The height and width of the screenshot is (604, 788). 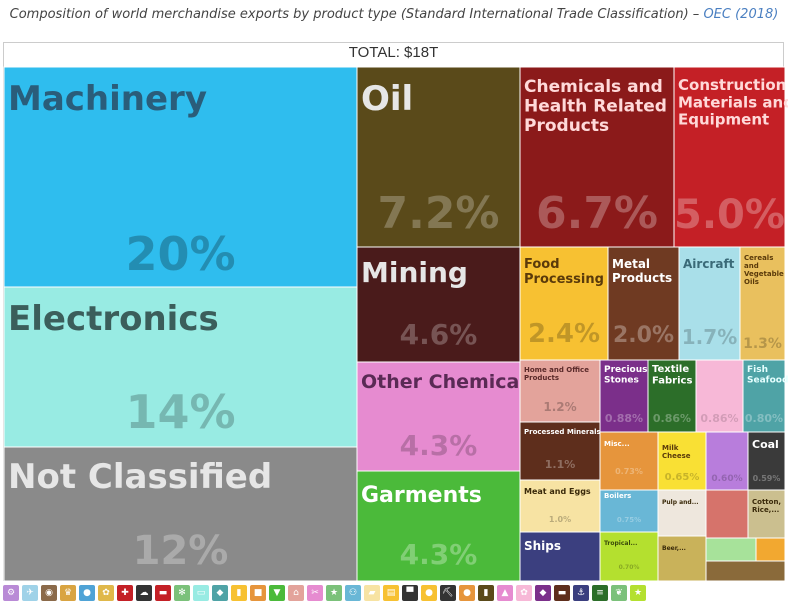 I want to click on cloud-icon: ☁, so click(x=144, y=593).